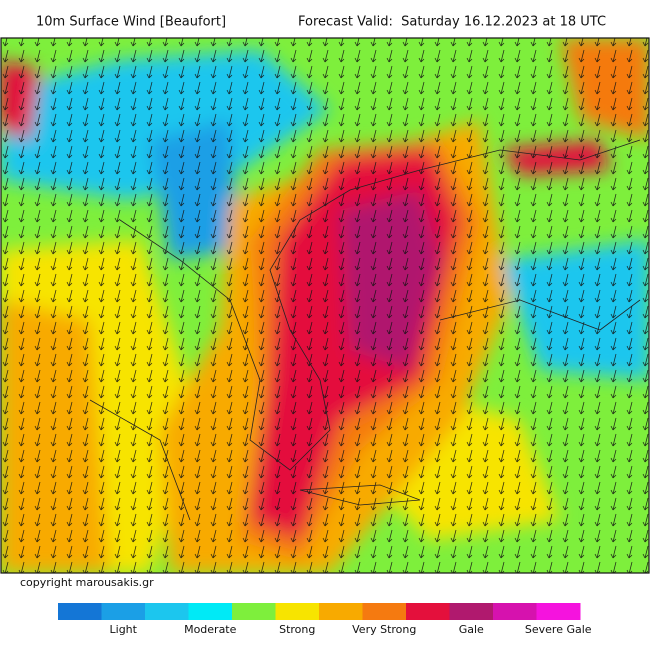 The image size is (650, 650). I want to click on legend-label: Moderate, so click(210, 629).